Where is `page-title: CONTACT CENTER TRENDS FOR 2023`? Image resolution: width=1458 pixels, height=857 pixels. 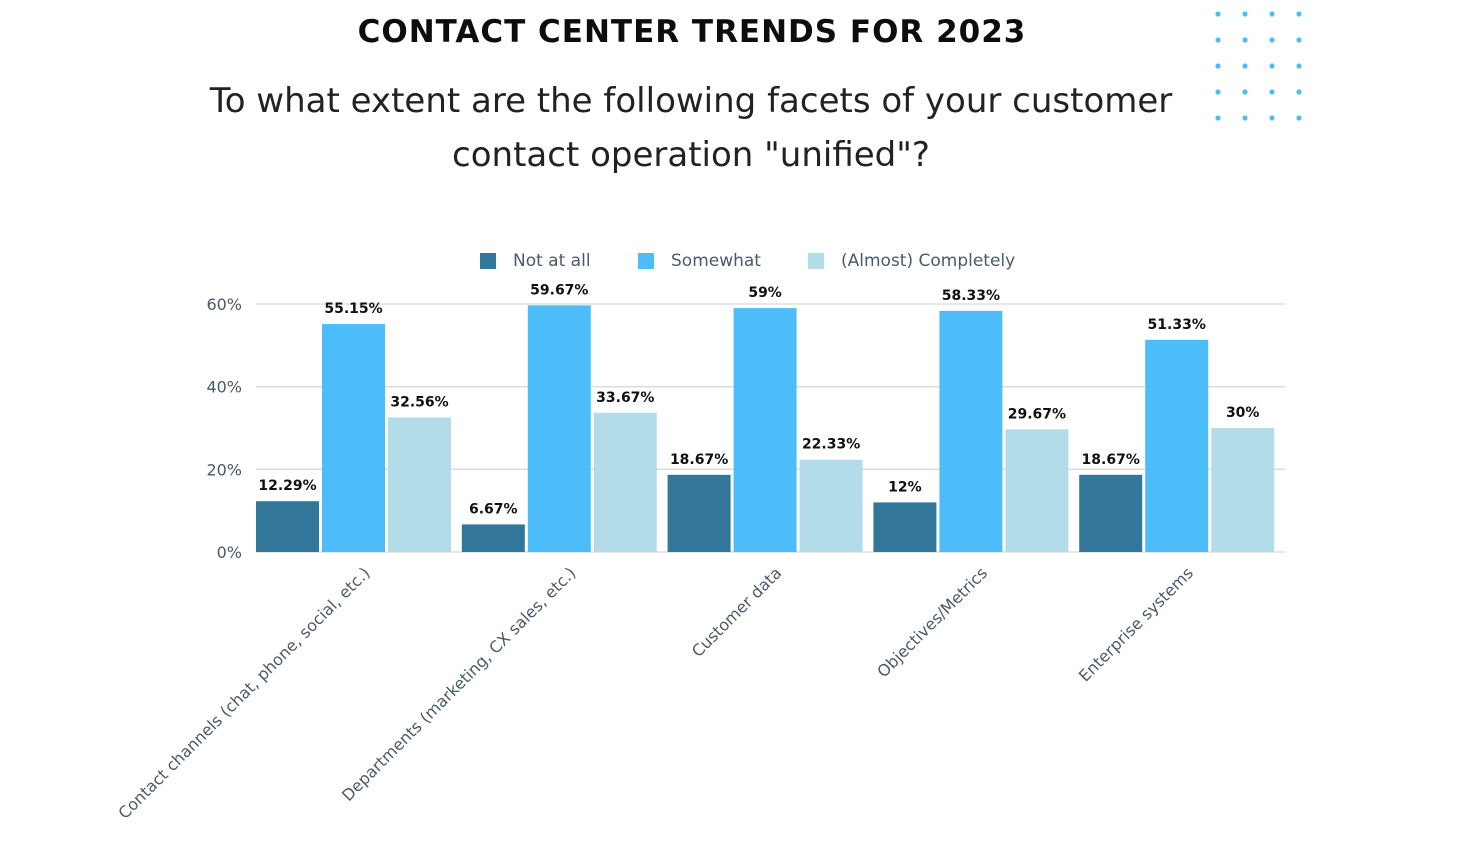 page-title: CONTACT CENTER TRENDS FOR 2023 is located at coordinates (692, 32).